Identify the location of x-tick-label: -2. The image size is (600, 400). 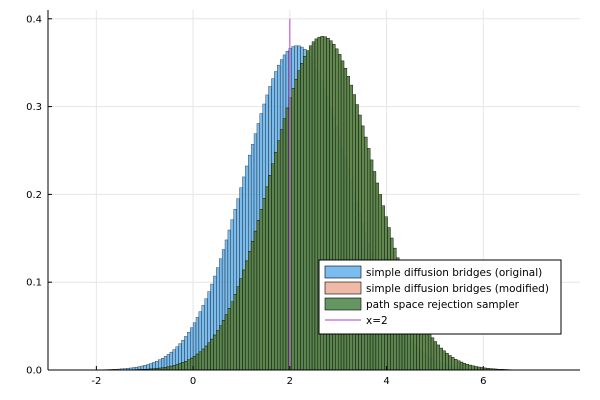
(96, 381).